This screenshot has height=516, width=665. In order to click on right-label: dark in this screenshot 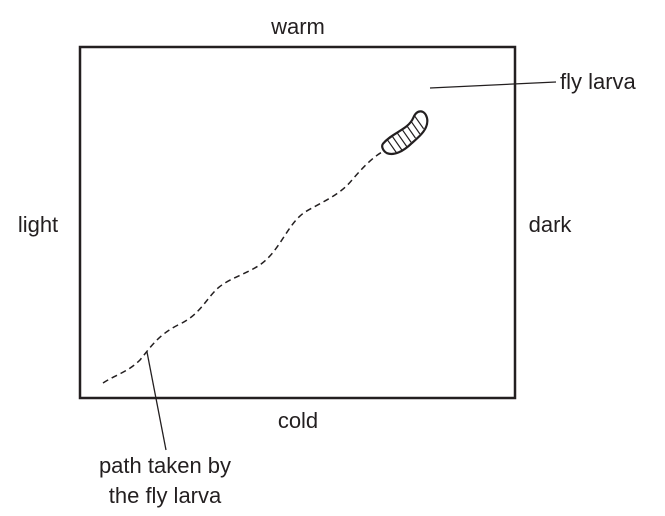, I will do `click(551, 224)`.